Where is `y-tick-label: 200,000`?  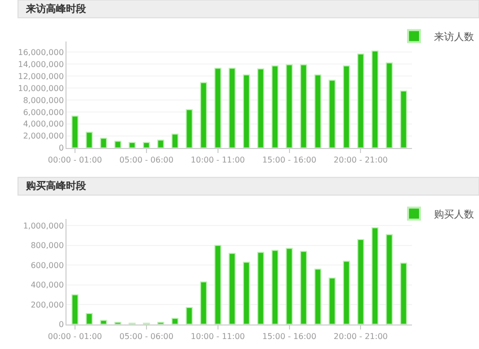
y-tick-label: 200,000 is located at coordinates (47, 305).